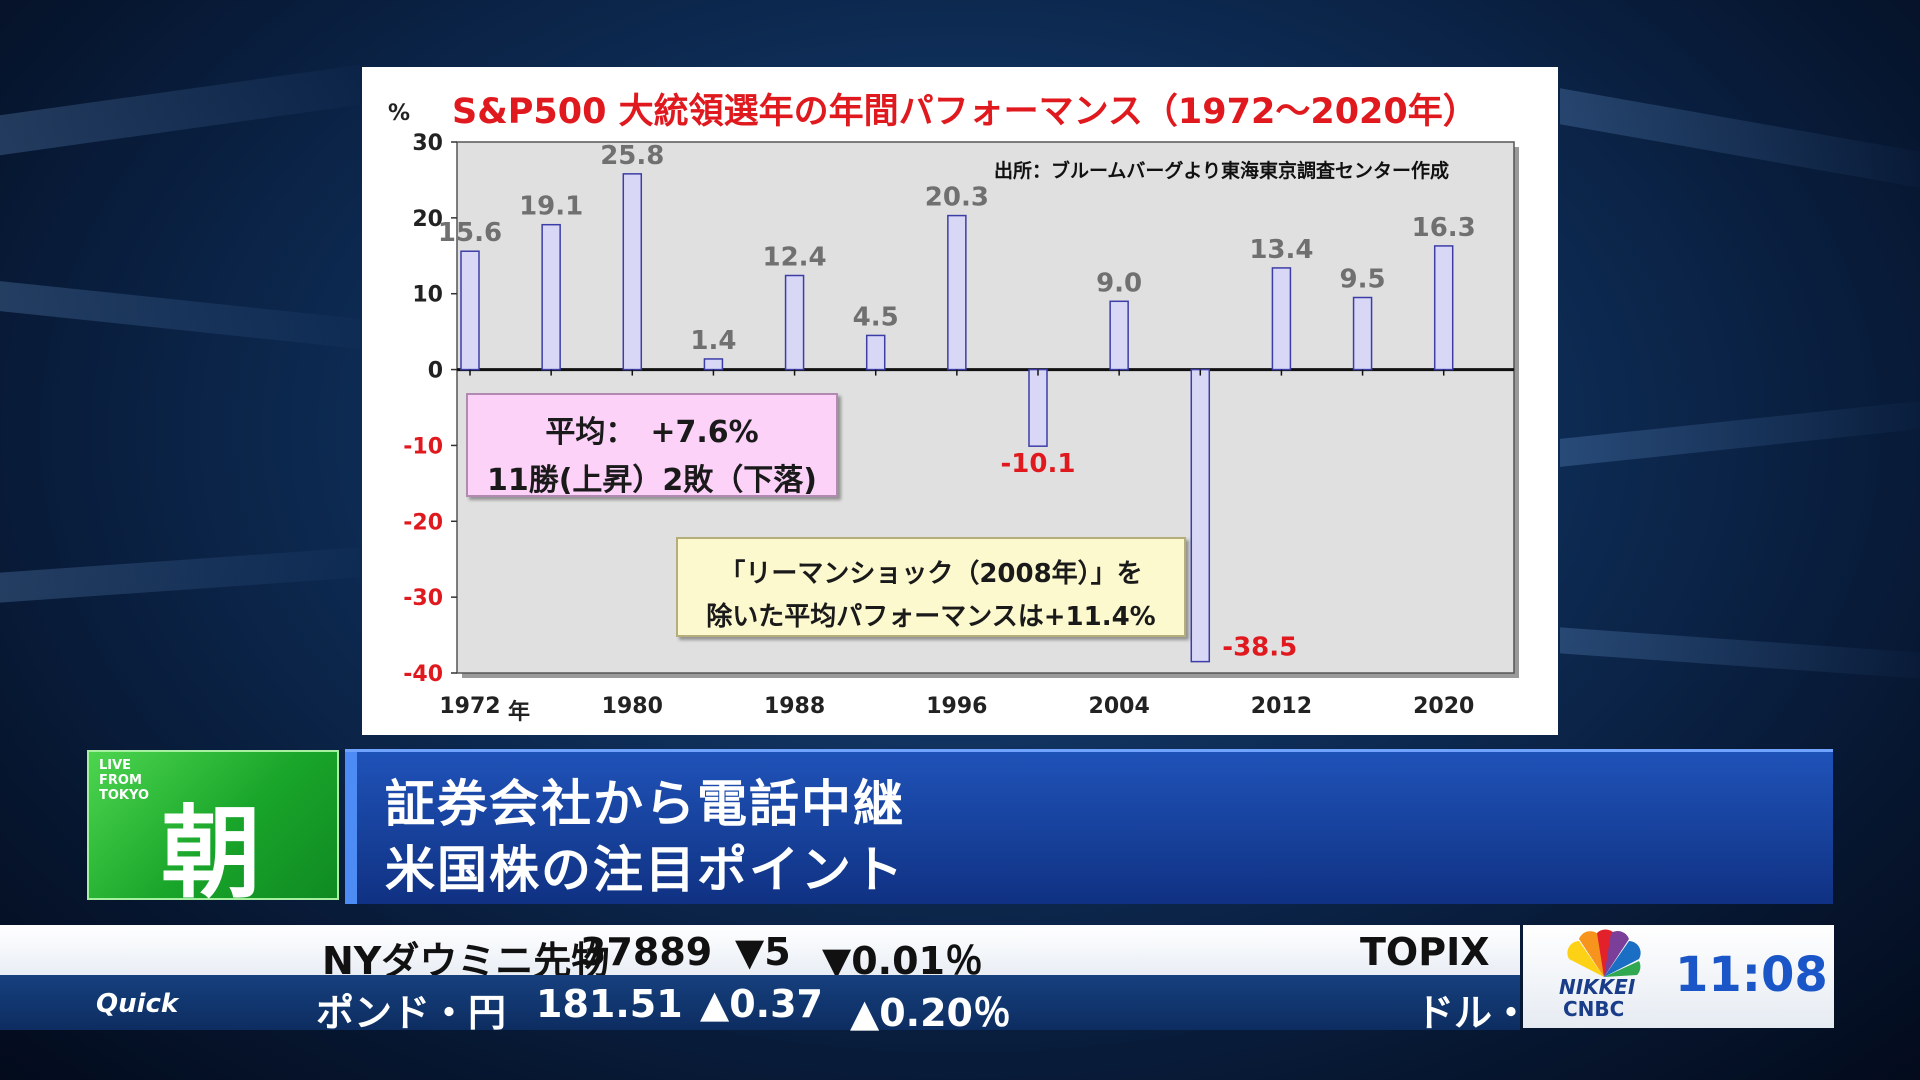  Describe the element at coordinates (646, 952) in the screenshot. I see `ticker-value: 37889` at that location.